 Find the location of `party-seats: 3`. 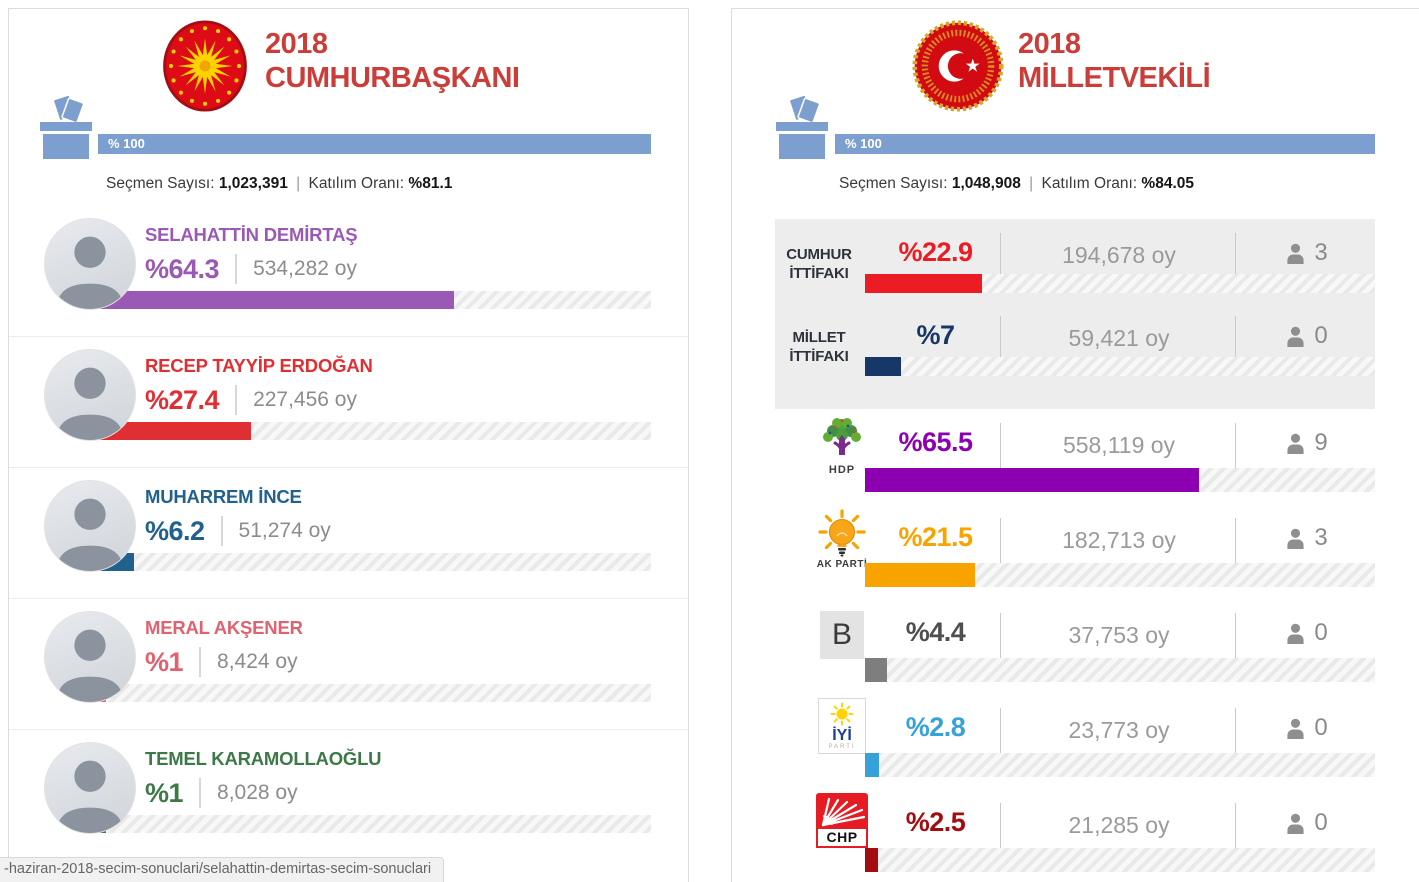

party-seats: 3 is located at coordinates (1307, 538).